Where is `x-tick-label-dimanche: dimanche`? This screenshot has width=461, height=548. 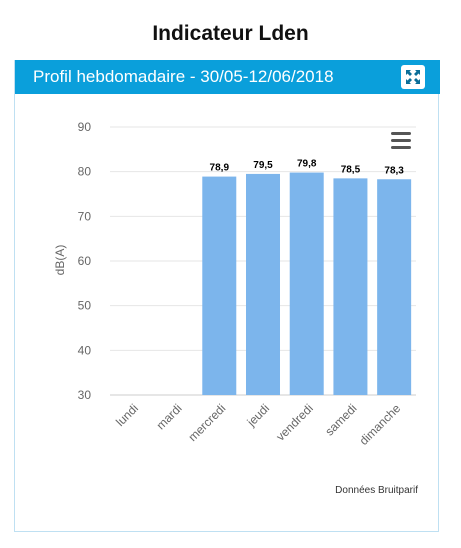 x-tick-label-dimanche: dimanche is located at coordinates (380, 424).